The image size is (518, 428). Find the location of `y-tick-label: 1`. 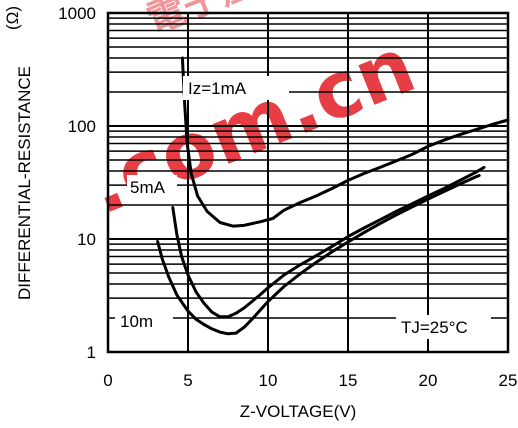

y-tick-label: 1 is located at coordinates (91, 352).